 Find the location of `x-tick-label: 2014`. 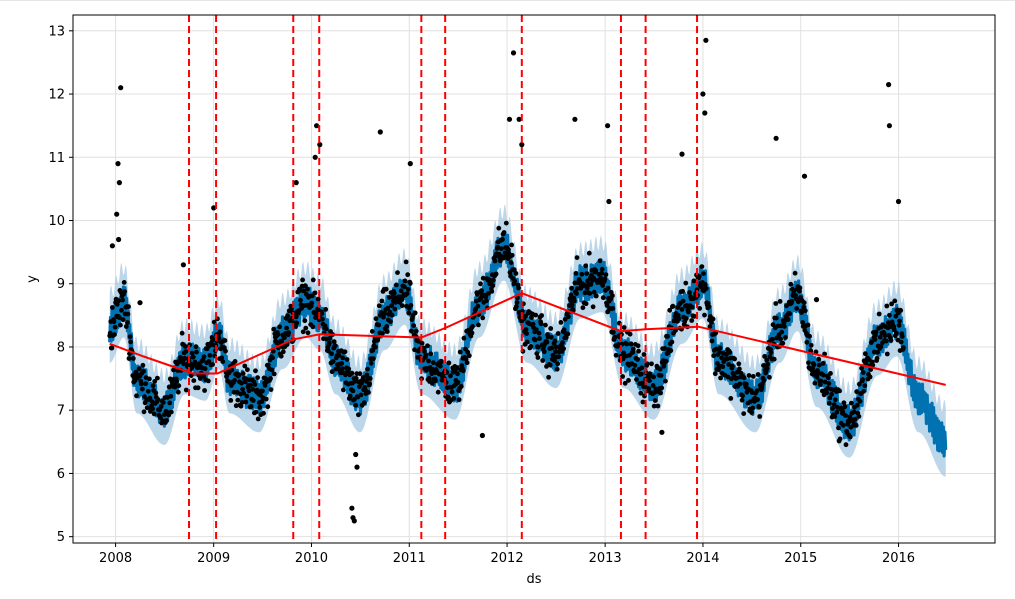

x-tick-label: 2014 is located at coordinates (702, 558).